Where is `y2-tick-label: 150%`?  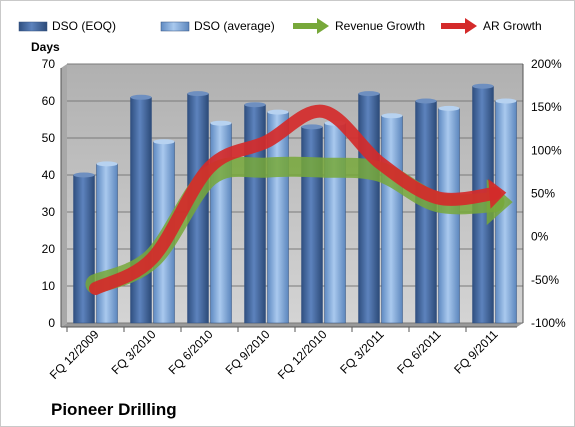
y2-tick-label: 150% is located at coordinates (546, 107).